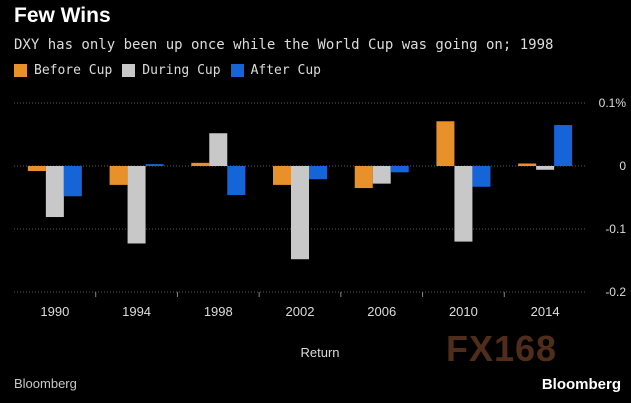 The image size is (631, 403). Describe the element at coordinates (154, 165) in the screenshot. I see `bar-after-1994` at that location.